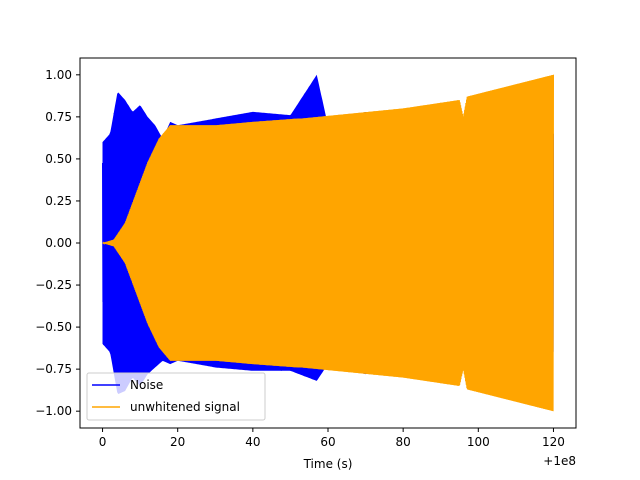  Describe the element at coordinates (146, 385) in the screenshot. I see `legend-label-noise: Noise` at that location.